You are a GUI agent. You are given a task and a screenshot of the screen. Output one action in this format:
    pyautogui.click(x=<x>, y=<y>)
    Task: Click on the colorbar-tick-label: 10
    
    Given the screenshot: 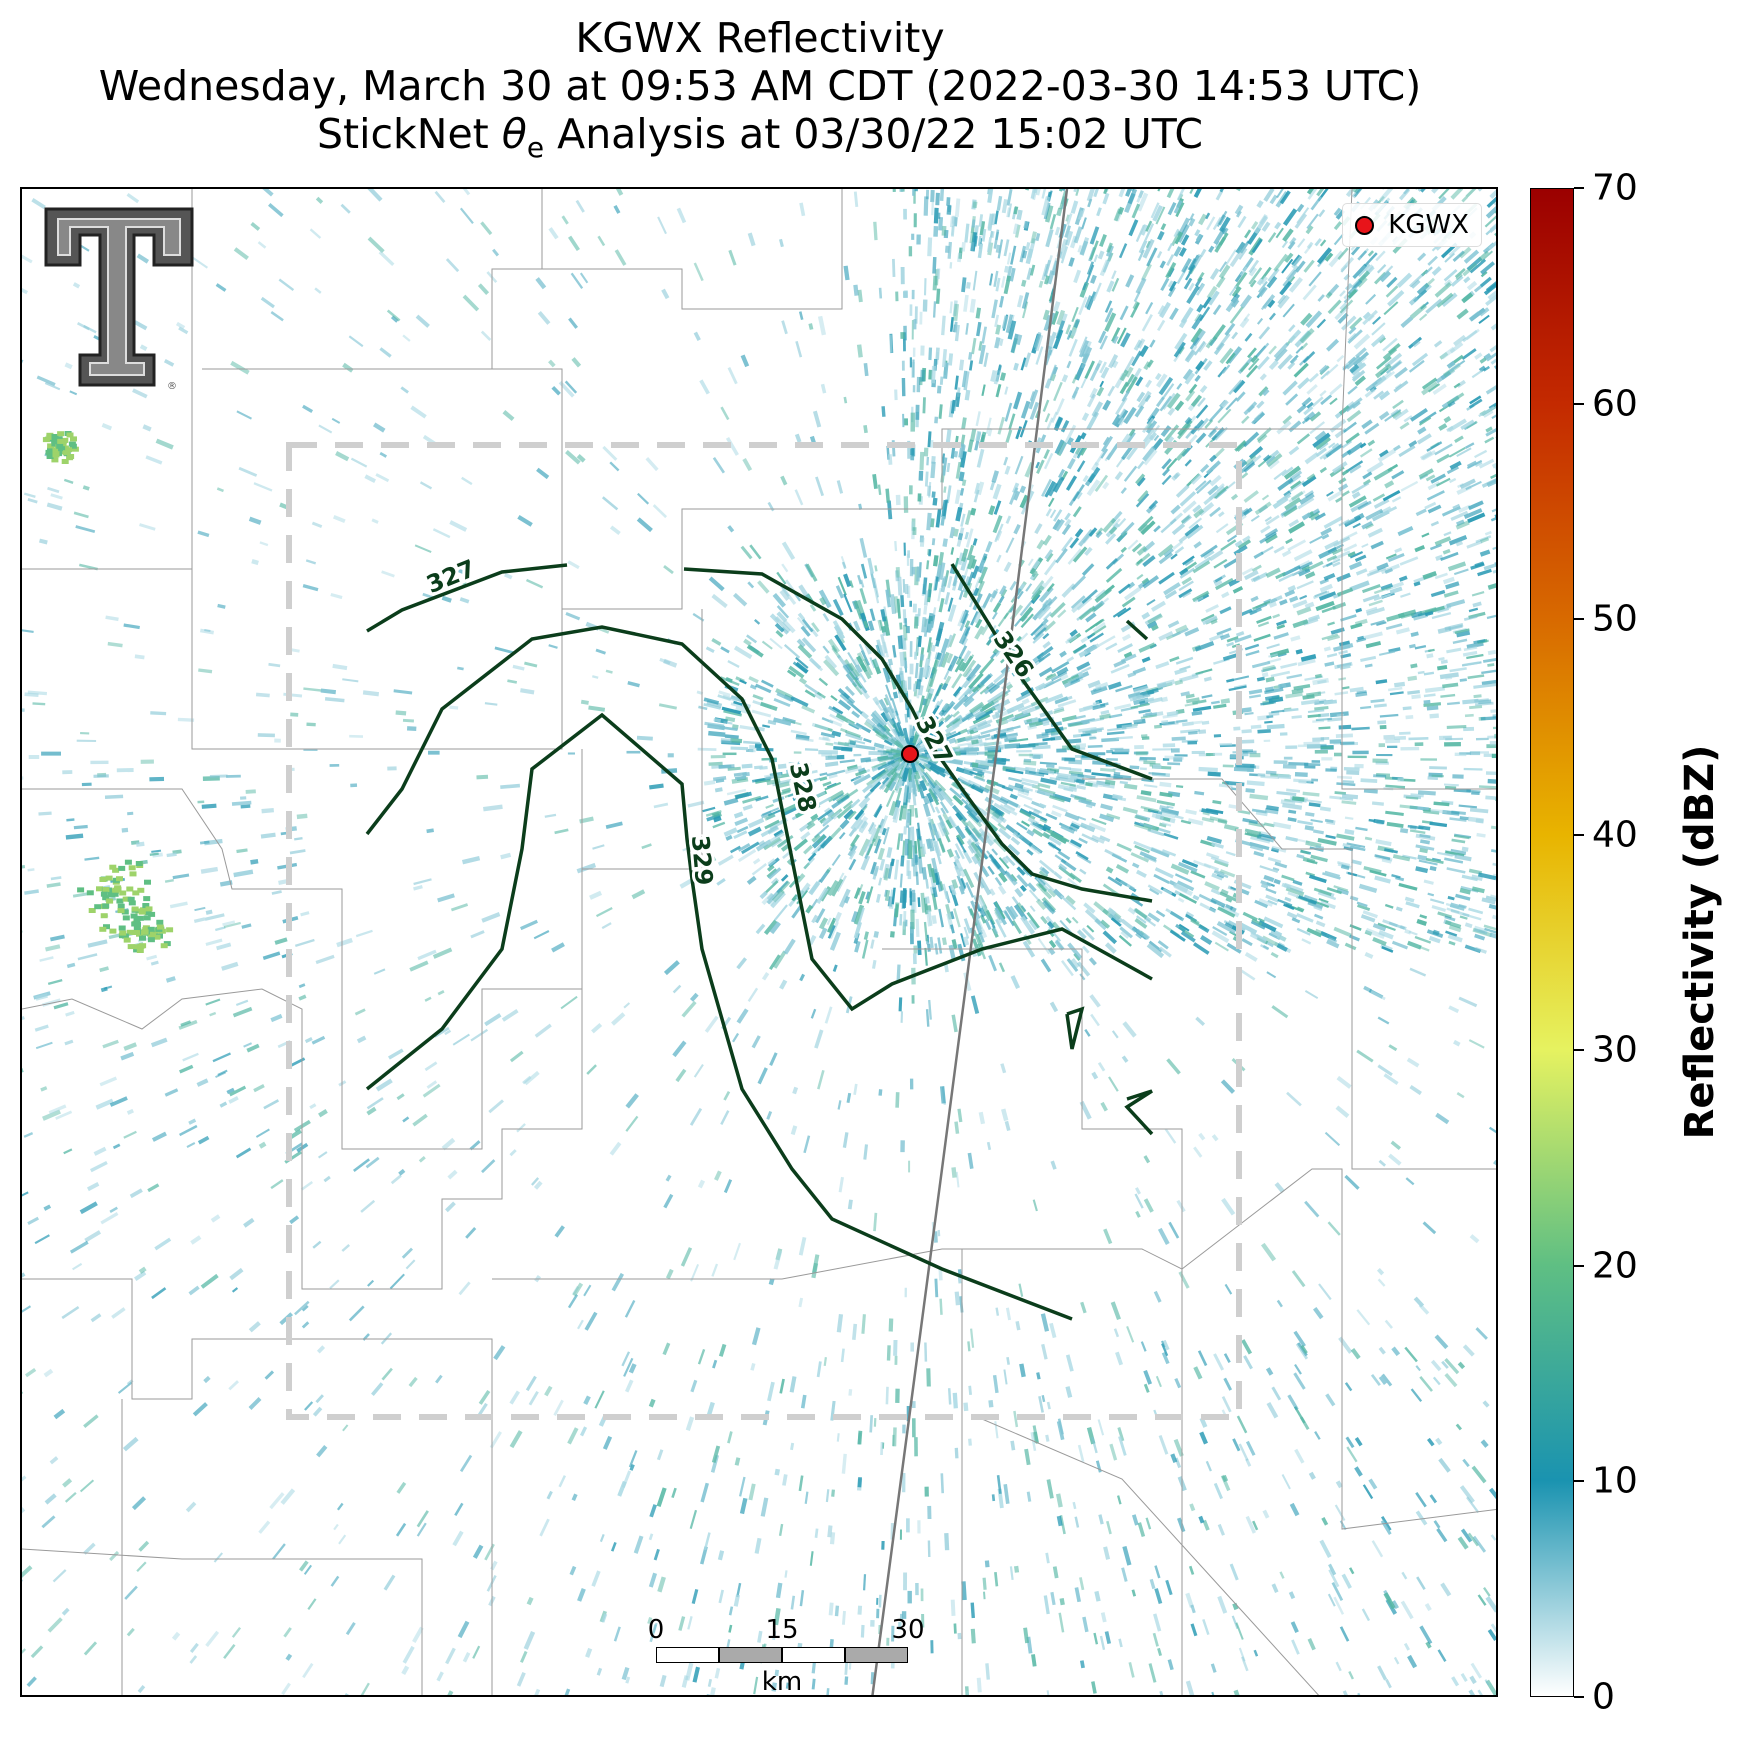 What is the action you would take?
    pyautogui.click(x=1615, y=1481)
    